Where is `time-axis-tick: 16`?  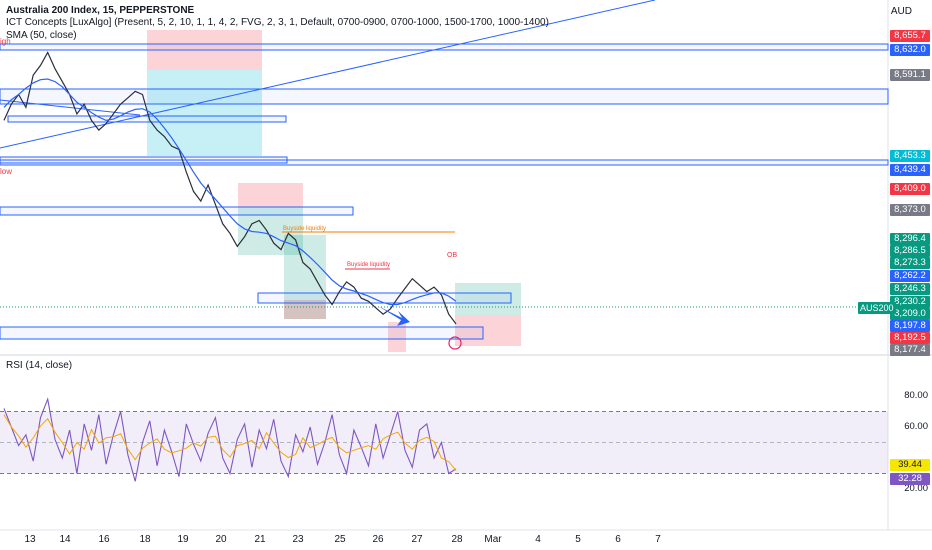
time-axis-tick: 16 is located at coordinates (104, 539).